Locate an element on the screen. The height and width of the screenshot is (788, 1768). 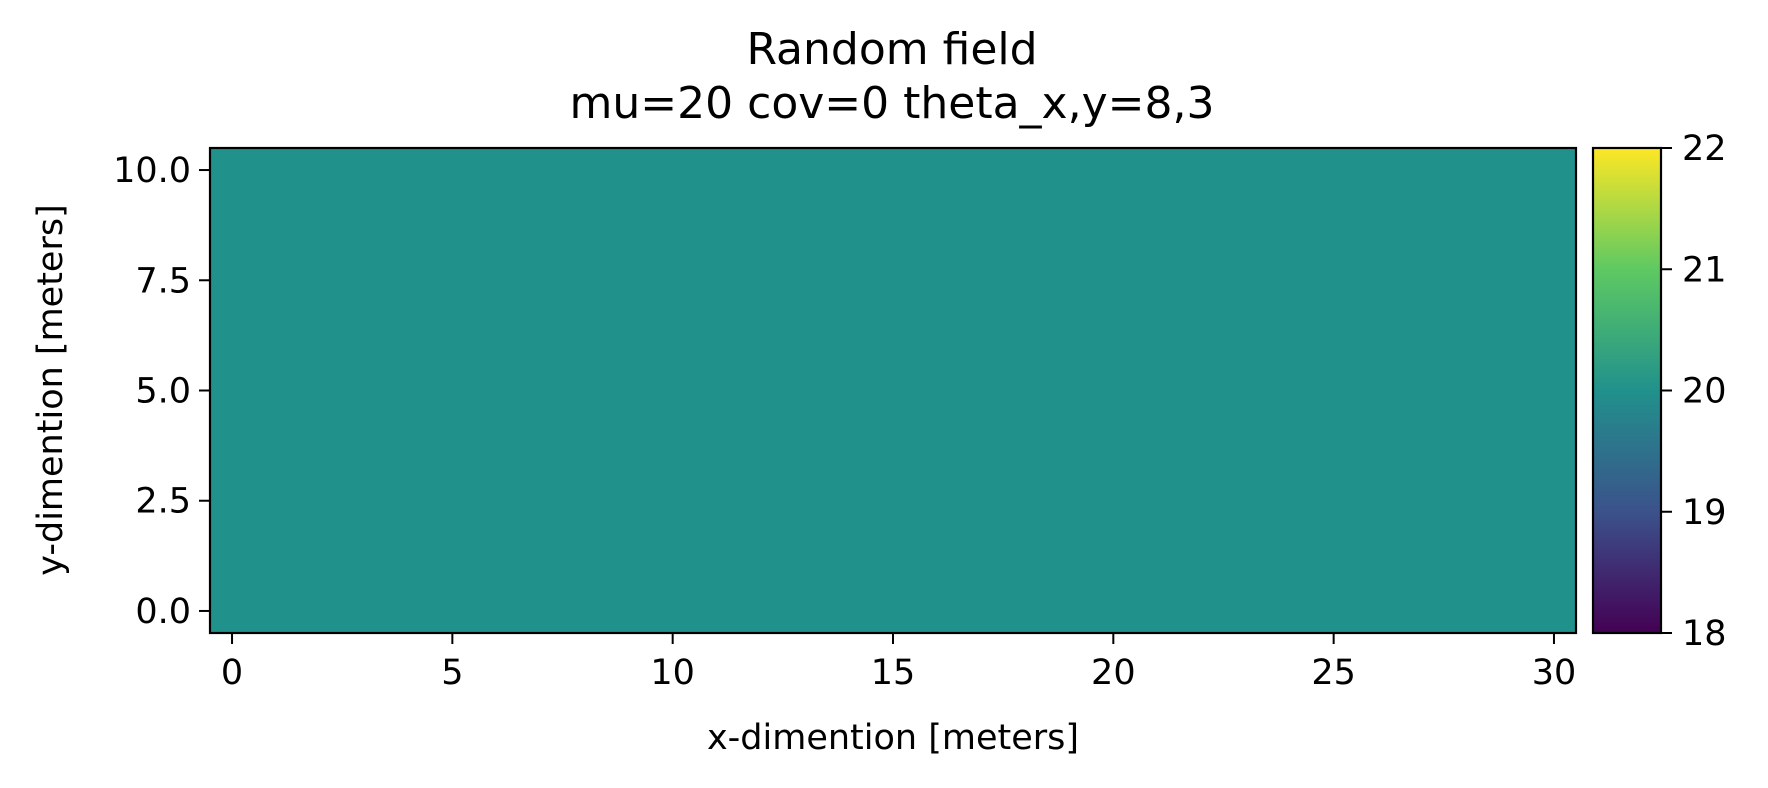
chart-subtitle: mu=20 cov=0 theta_x,y=8,3 is located at coordinates (892, 103).